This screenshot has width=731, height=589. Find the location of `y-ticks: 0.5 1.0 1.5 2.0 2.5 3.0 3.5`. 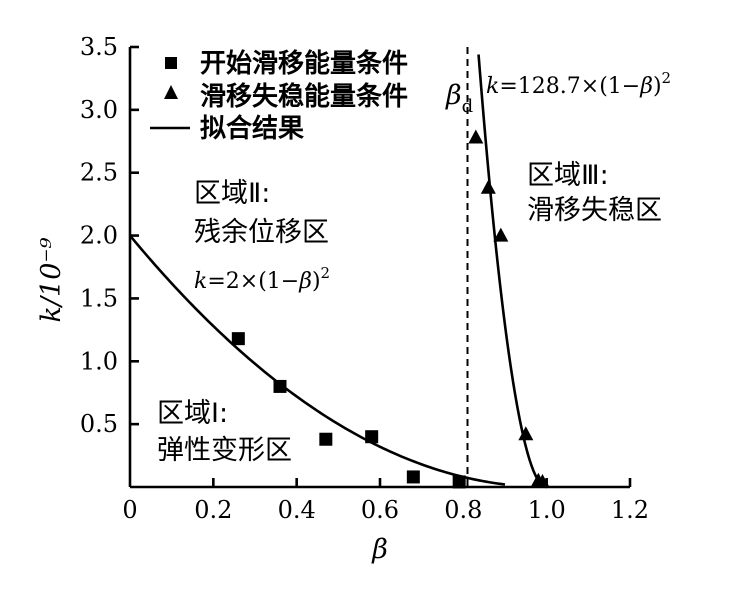

y-ticks: 0.5 1.0 1.5 2.0 2.5 3.0 3.5 is located at coordinates (109, 235).